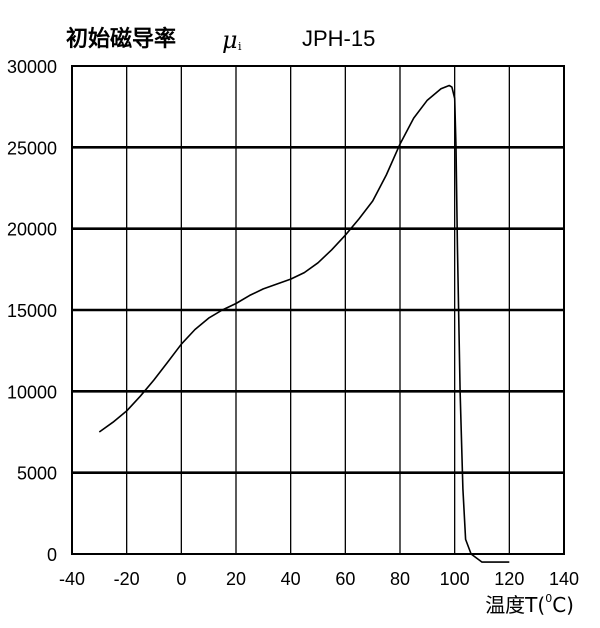 The image size is (600, 628). What do you see at coordinates (72, 579) in the screenshot?
I see `x-tick-label: -40` at bounding box center [72, 579].